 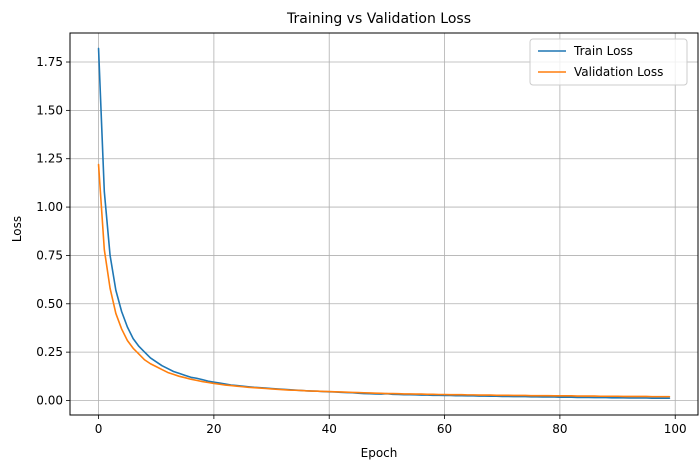 I want to click on x-tick-label: 60, so click(x=444, y=429).